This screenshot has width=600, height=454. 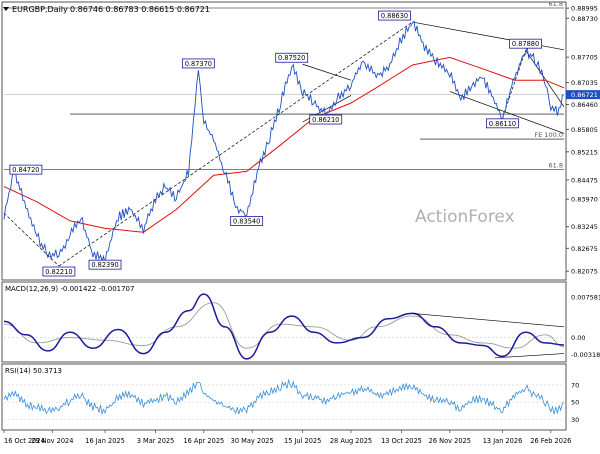 What do you see at coordinates (575, 403) in the screenshot?
I see `rsi-y-label: 50` at bounding box center [575, 403].